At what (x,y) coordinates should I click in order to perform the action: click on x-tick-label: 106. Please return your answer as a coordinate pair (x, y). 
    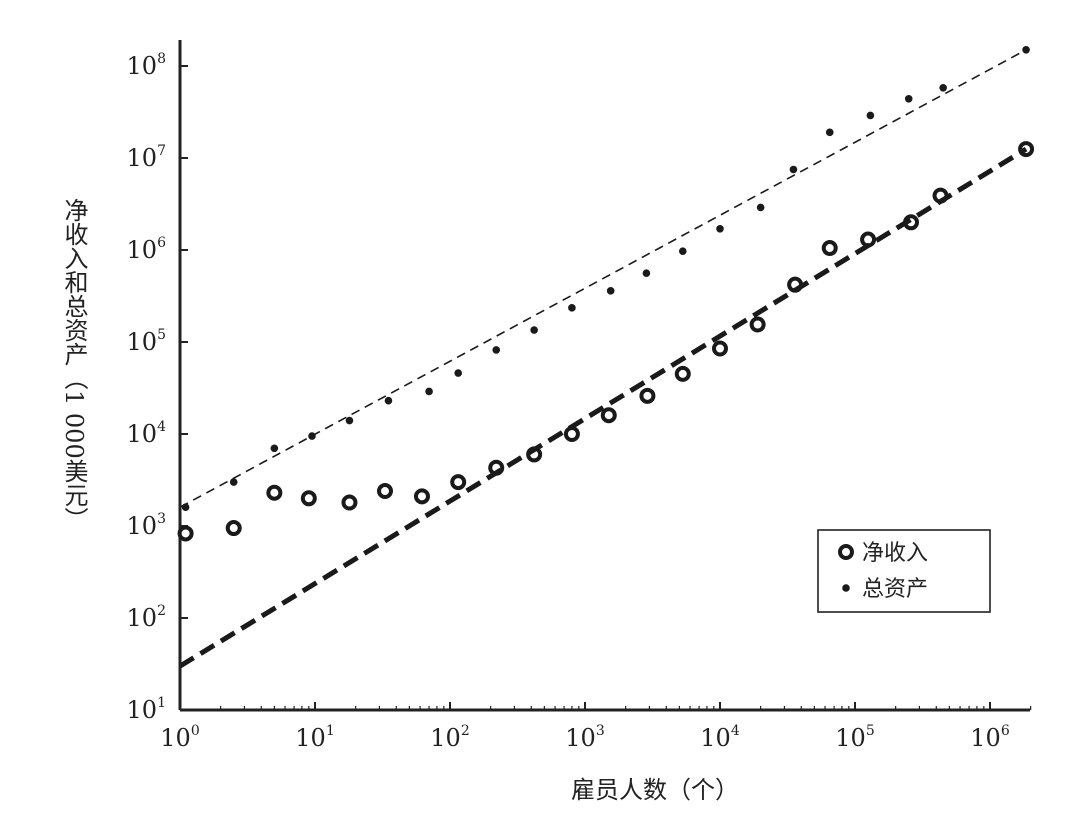
    Looking at the image, I should click on (990, 737).